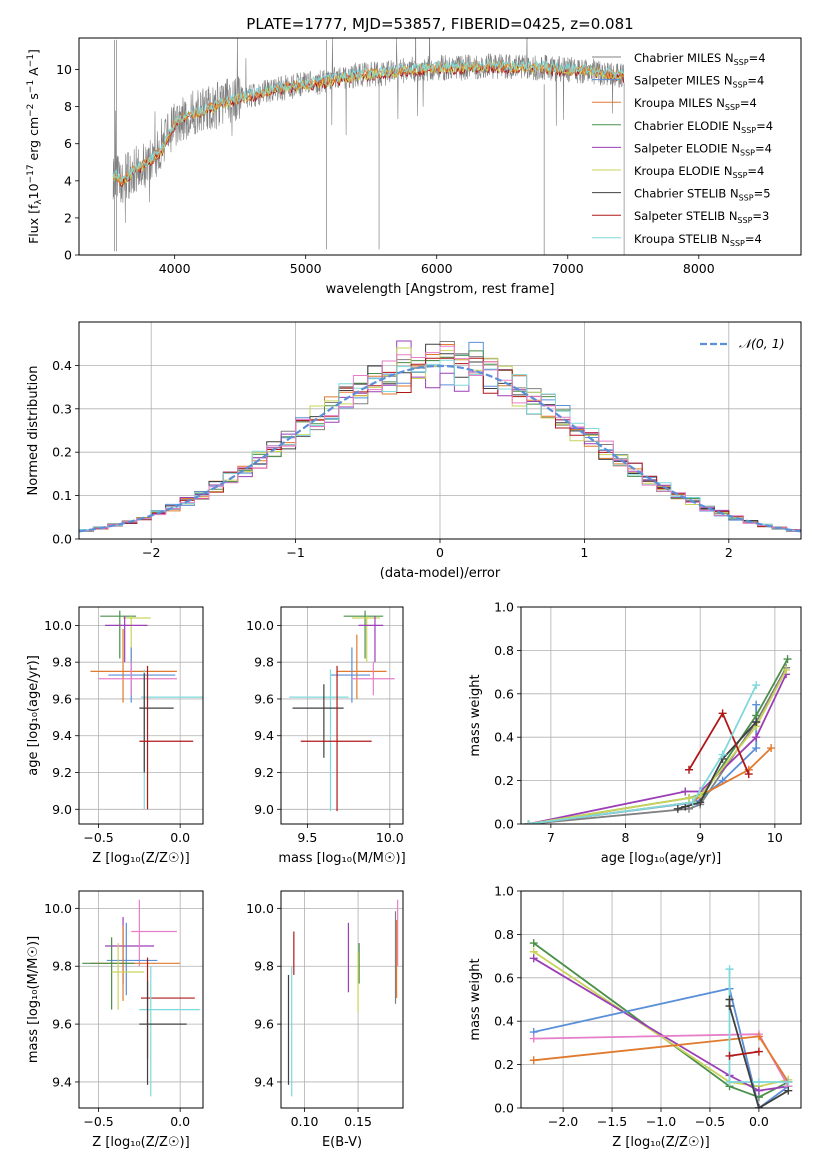 The width and height of the screenshot is (819, 1170). I want to click on y-axis-label: mass [log₁₀(M/M☉)], so click(33, 999).